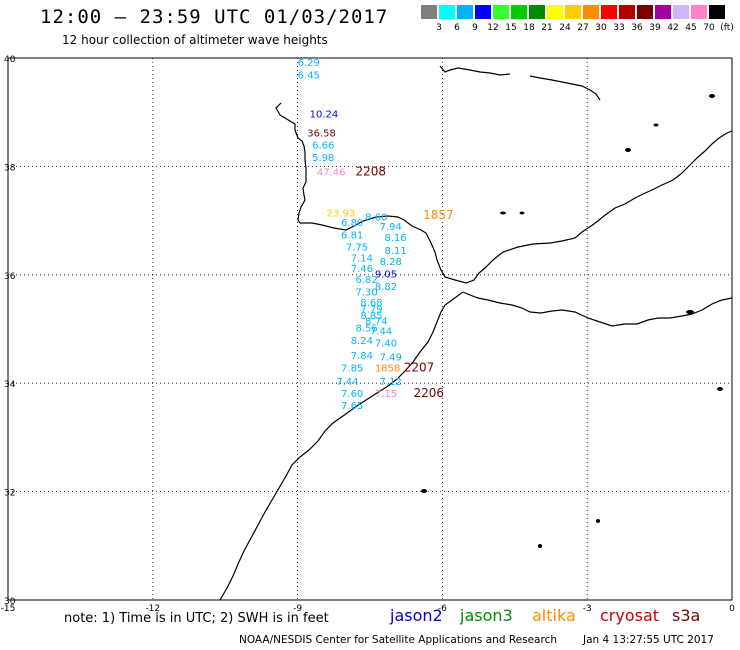  I want to click on wave-height-point: 47.46, so click(331, 173).